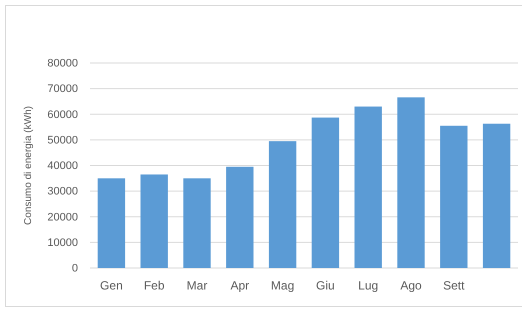  What do you see at coordinates (62, 242) in the screenshot?
I see `y-tick-label: 10000` at bounding box center [62, 242].